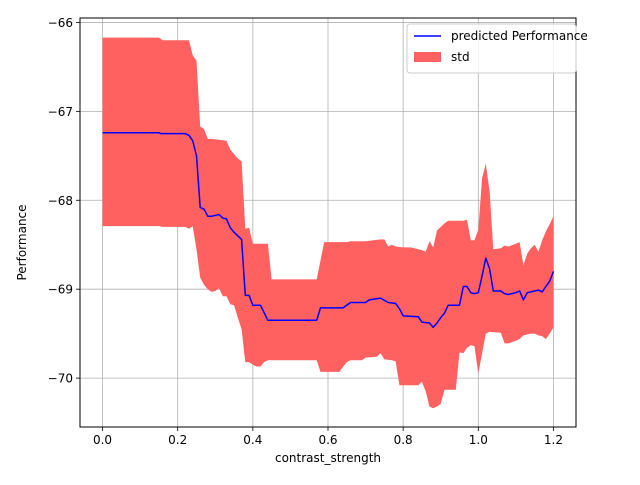  What do you see at coordinates (60, 201) in the screenshot?
I see `y-tick-label: −68` at bounding box center [60, 201].